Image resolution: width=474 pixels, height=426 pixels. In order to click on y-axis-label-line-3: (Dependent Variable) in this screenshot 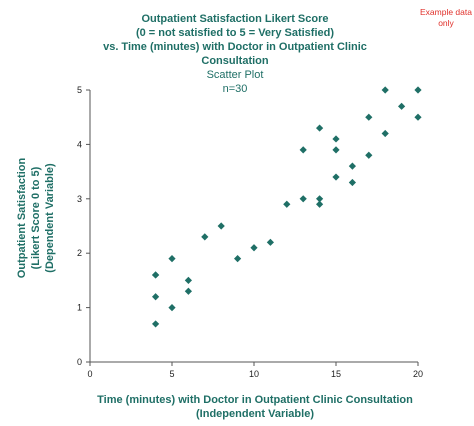, I will do `click(50, 218)`.